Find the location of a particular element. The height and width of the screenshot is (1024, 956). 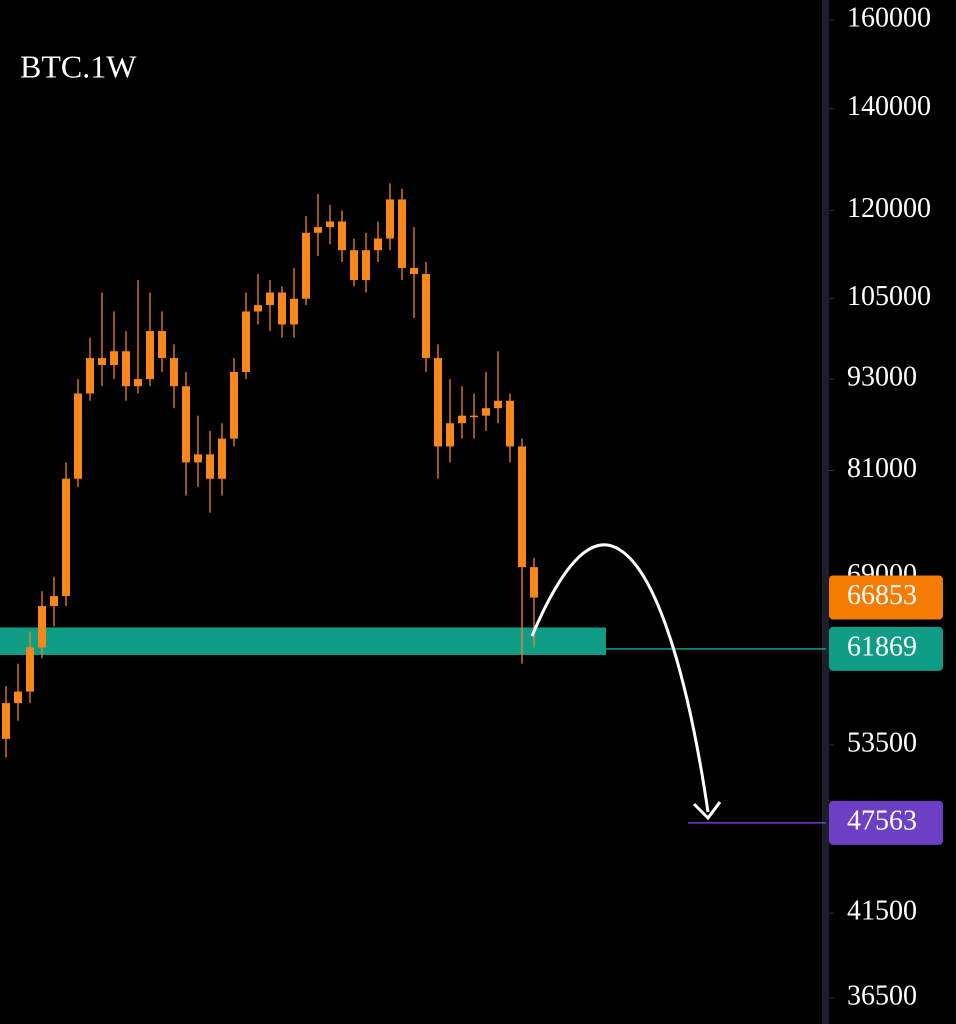

y-tick-label: 81000 is located at coordinates (882, 468).